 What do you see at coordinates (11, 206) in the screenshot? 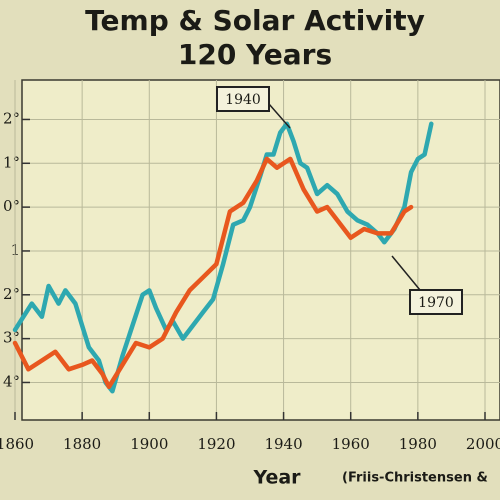
I see `y-tick-label: 0°` at bounding box center [11, 206].